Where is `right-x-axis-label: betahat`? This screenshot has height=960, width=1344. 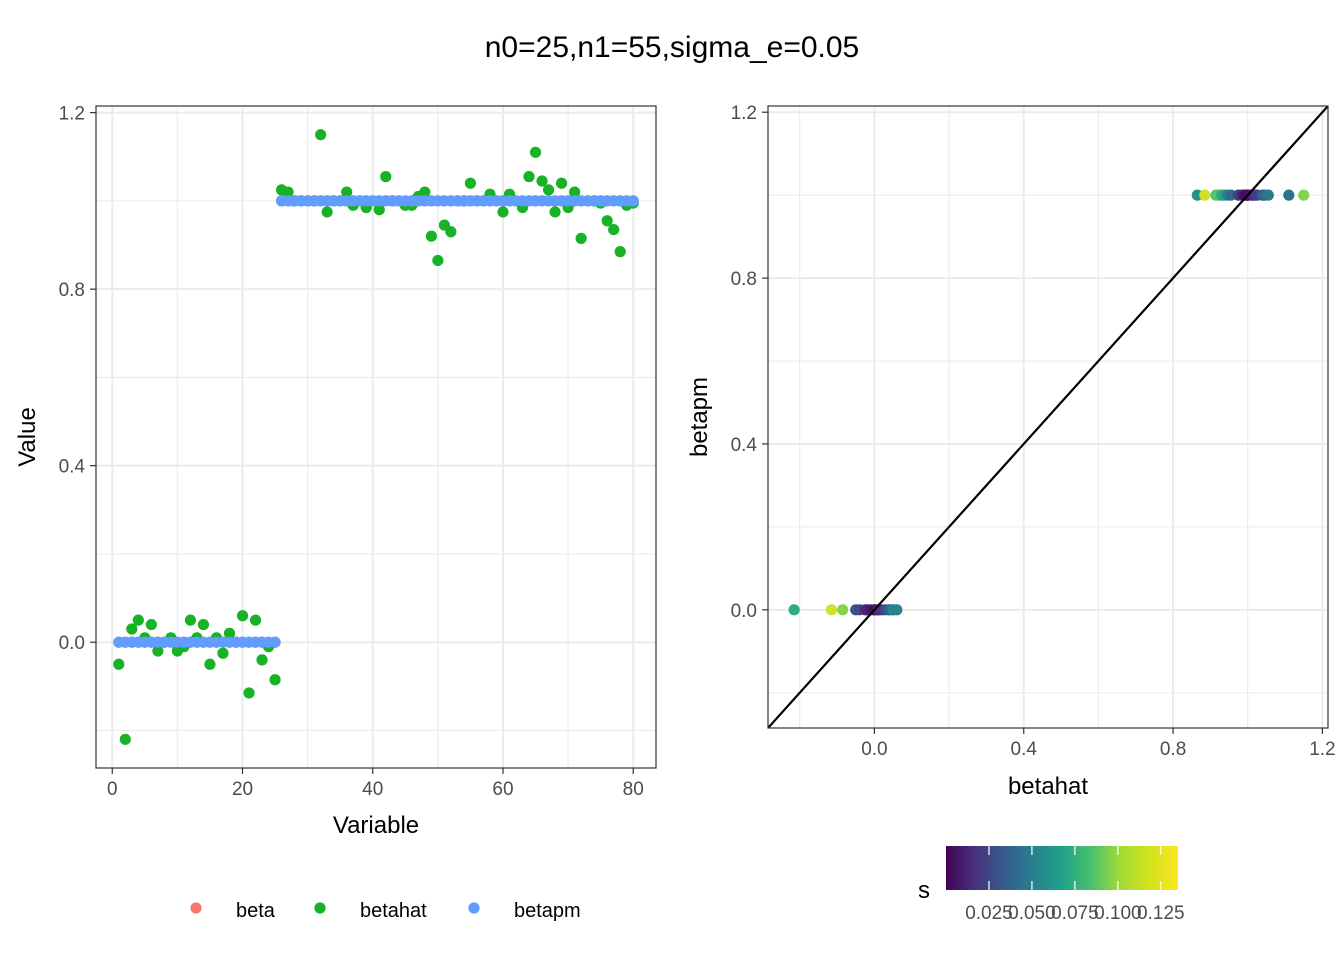
right-x-axis-label: betahat is located at coordinates (1048, 786).